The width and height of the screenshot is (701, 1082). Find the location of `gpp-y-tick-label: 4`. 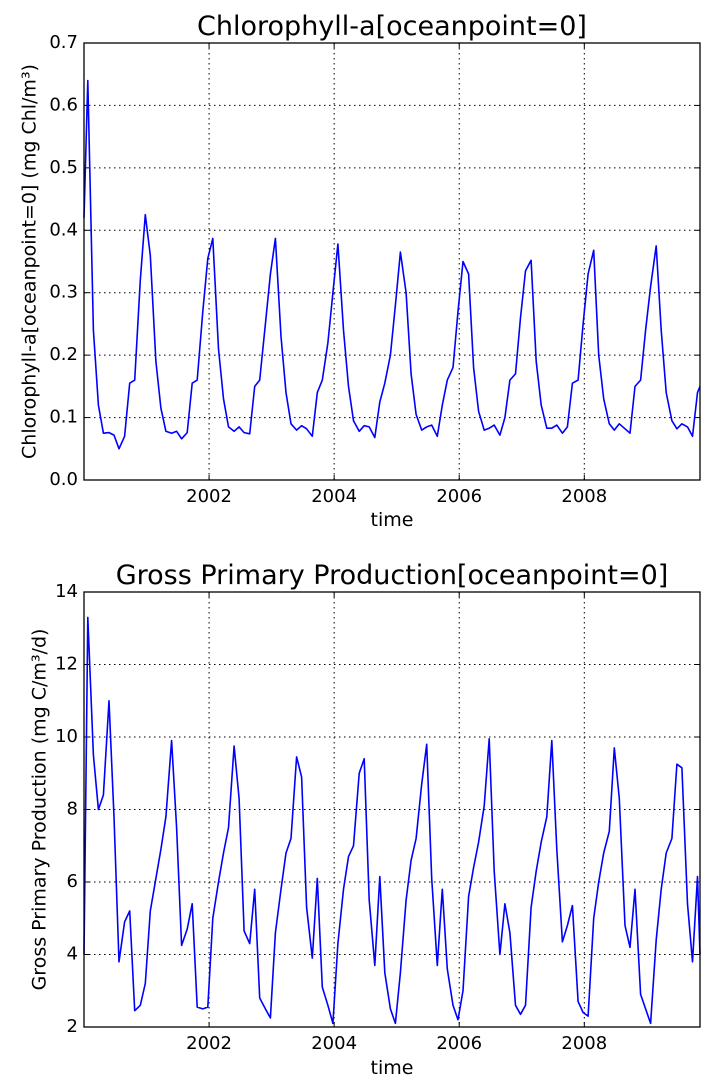

gpp-y-tick-label: 4 is located at coordinates (72, 954).